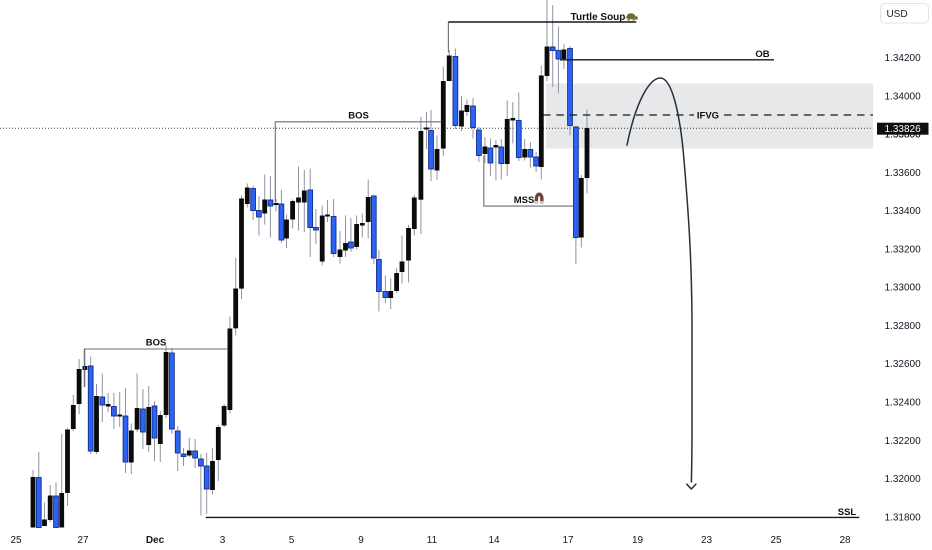  What do you see at coordinates (903, 173) in the screenshot?
I see `svg-text: 1.33600` at bounding box center [903, 173].